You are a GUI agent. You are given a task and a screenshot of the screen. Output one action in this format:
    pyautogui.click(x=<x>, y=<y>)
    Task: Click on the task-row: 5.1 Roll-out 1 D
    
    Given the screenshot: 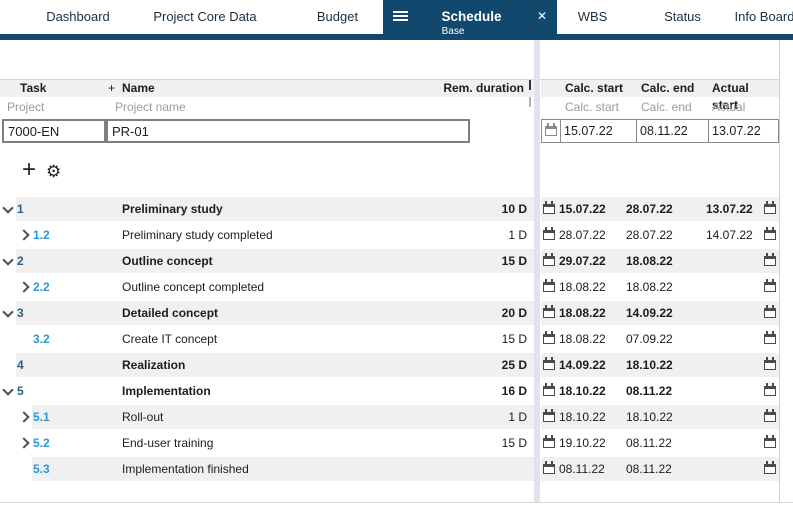 What is the action you would take?
    pyautogui.click(x=267, y=417)
    